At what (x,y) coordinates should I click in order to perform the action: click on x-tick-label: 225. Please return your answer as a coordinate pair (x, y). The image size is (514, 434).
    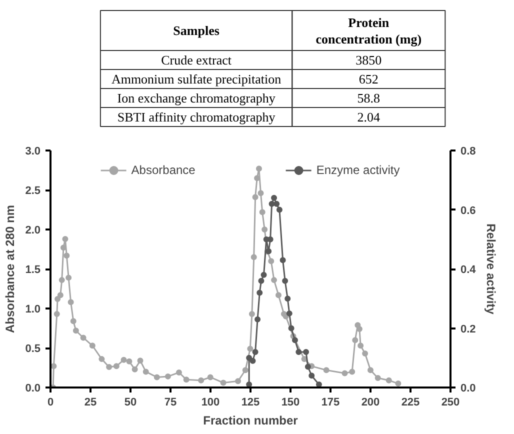
    Looking at the image, I should click on (410, 402).